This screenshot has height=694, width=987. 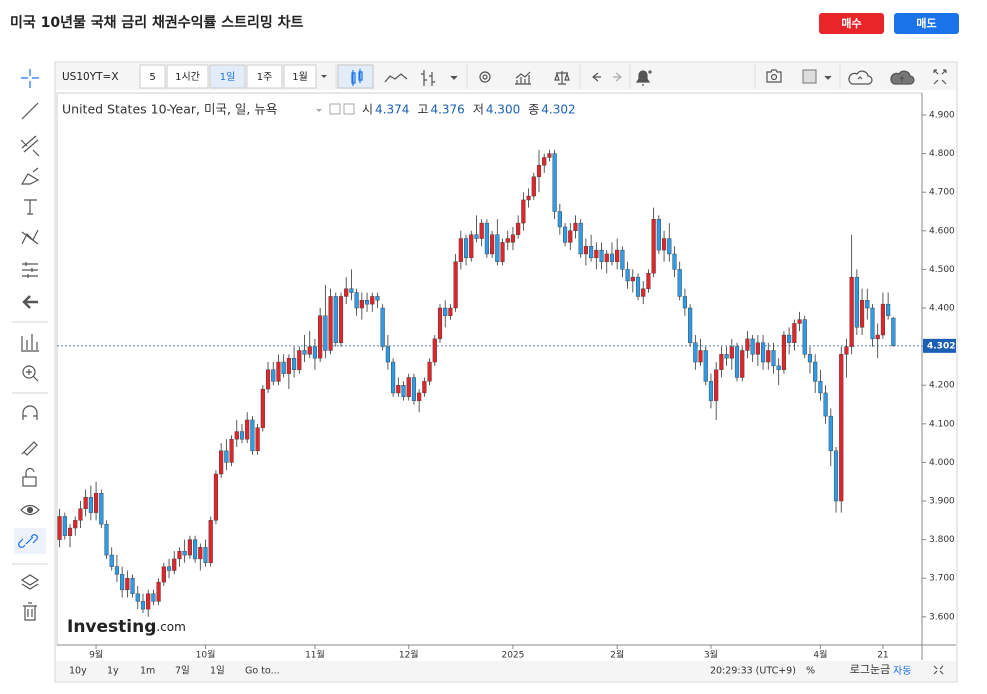 What do you see at coordinates (512, 656) in the screenshot?
I see `x-tick-label: 2025` at bounding box center [512, 656].